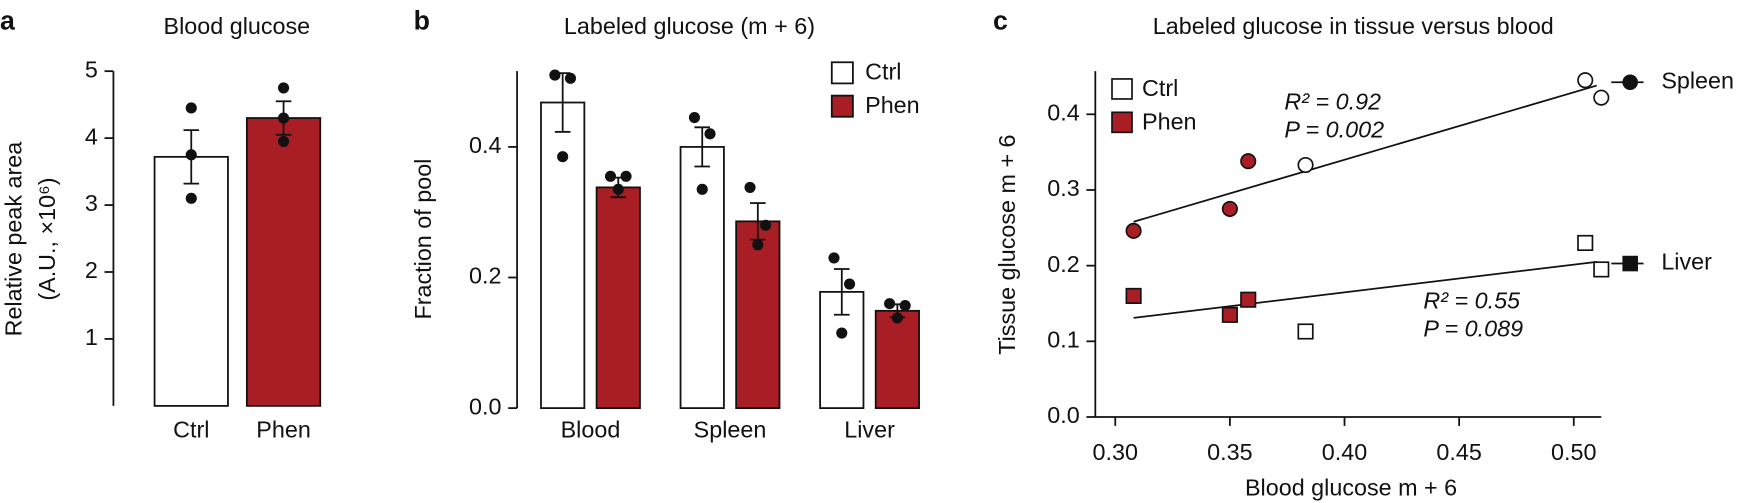 The image size is (1744, 503). What do you see at coordinates (91, 203) in the screenshot?
I see `y-tick-label: 3` at bounding box center [91, 203].